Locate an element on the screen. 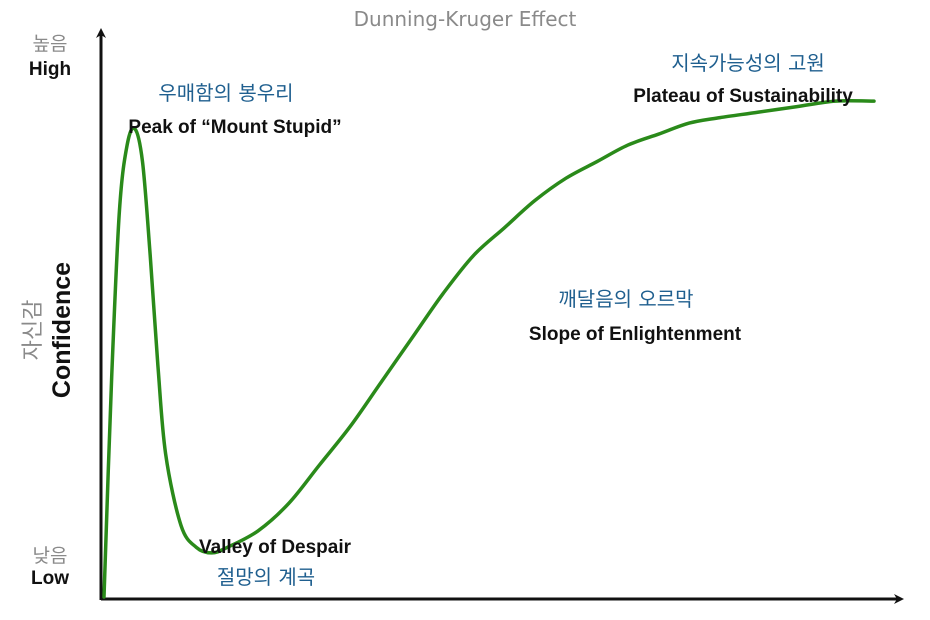 This screenshot has width=930, height=620. y-tick-low-en: Low is located at coordinates (50, 578).